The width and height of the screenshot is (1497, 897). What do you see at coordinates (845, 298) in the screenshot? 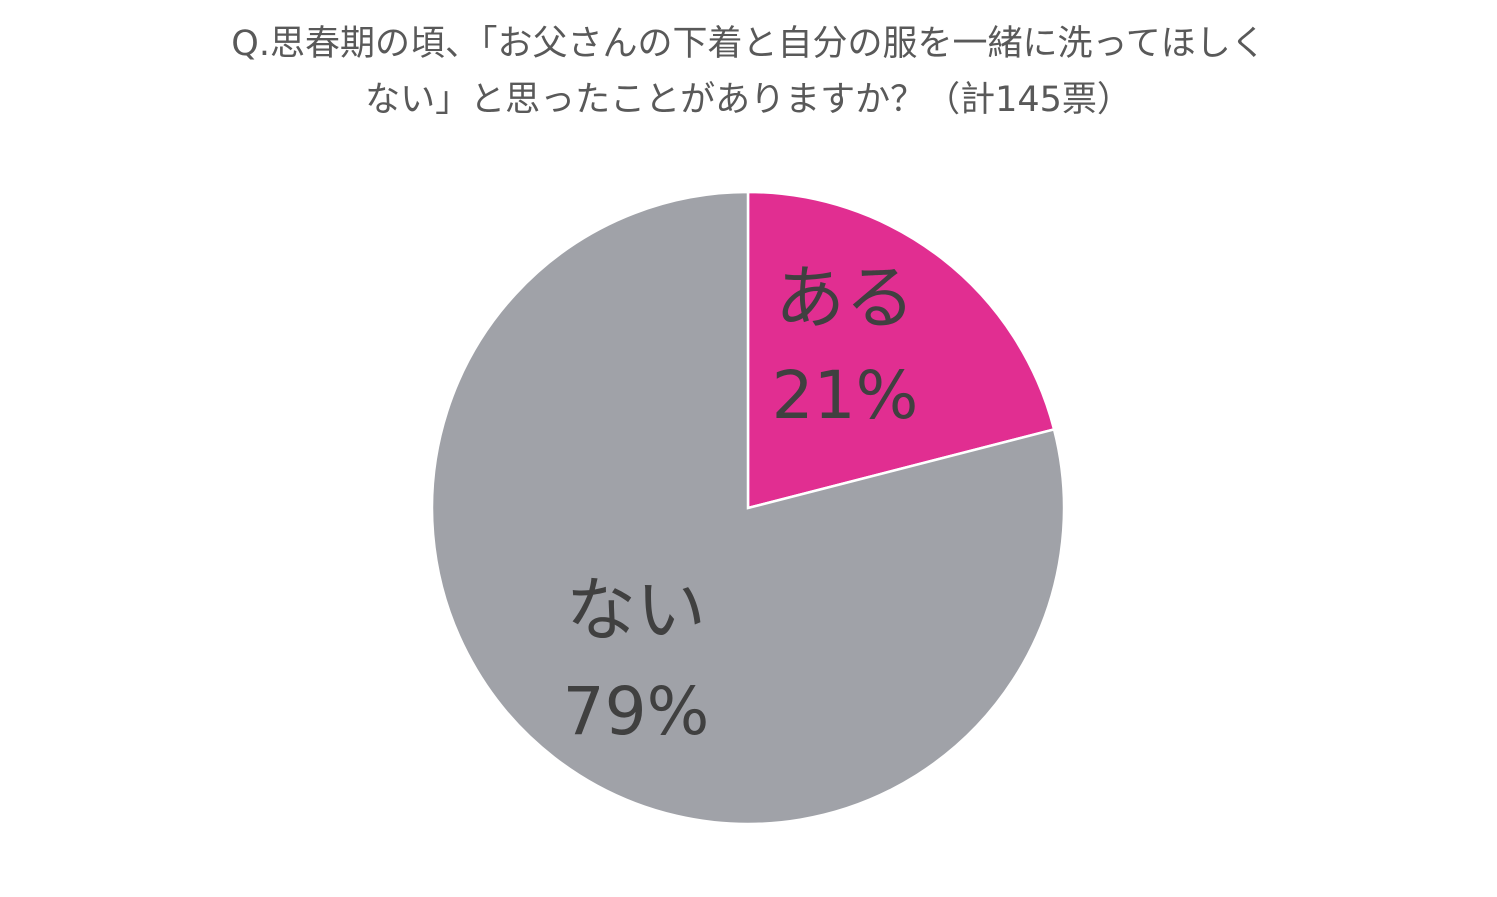
I see `pie-slice-label-0: ある` at bounding box center [845, 298].